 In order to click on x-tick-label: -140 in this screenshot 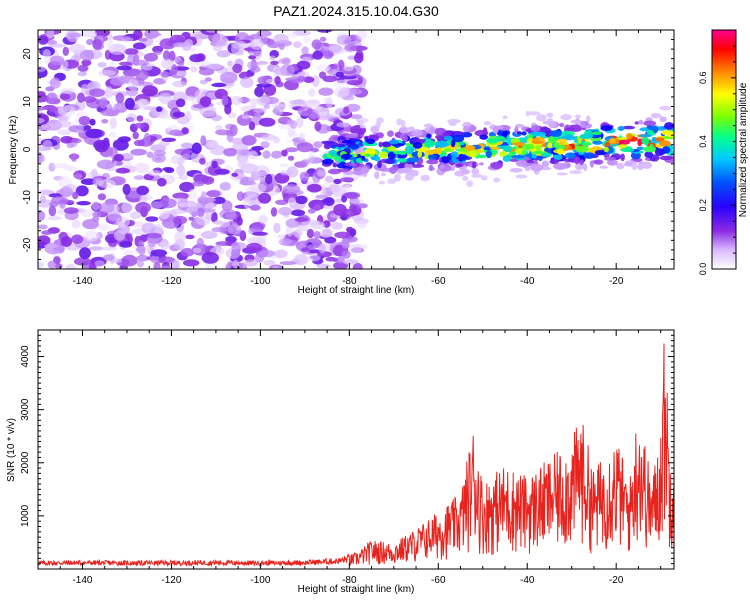, I will do `click(82, 580)`.